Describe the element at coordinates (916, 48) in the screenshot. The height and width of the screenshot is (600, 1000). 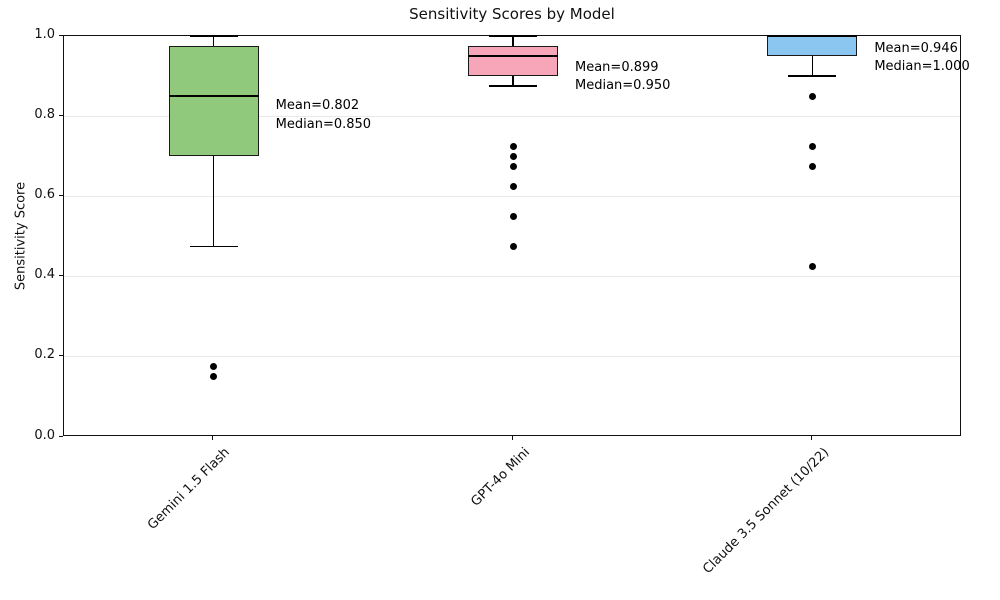
I see `stats-annotation-line: Mean=0.946` at that location.